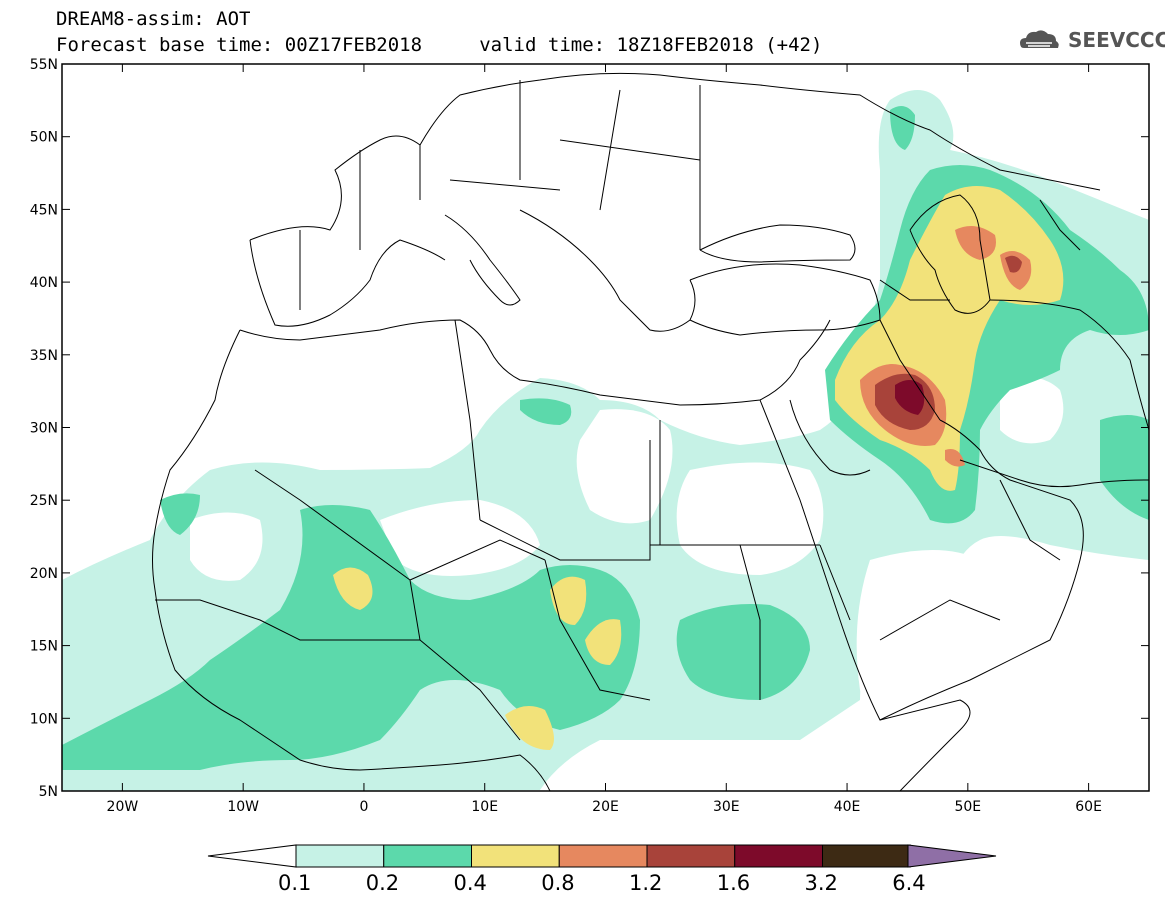  I want to click on colorbar-over-triangle, so click(952, 856).